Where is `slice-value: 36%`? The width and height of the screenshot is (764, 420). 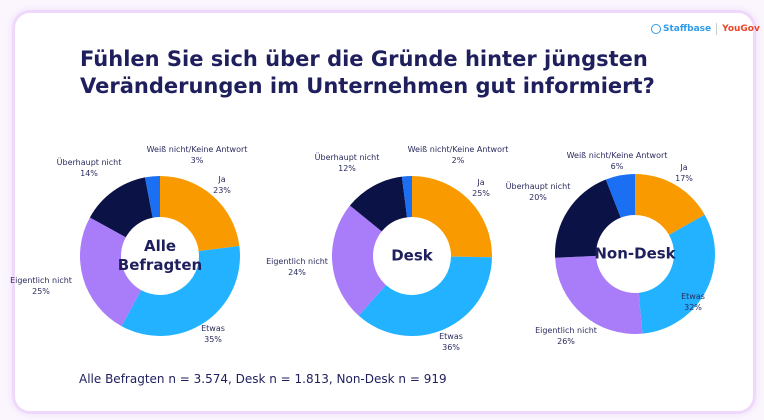 slice-value: 36% is located at coordinates (451, 347).